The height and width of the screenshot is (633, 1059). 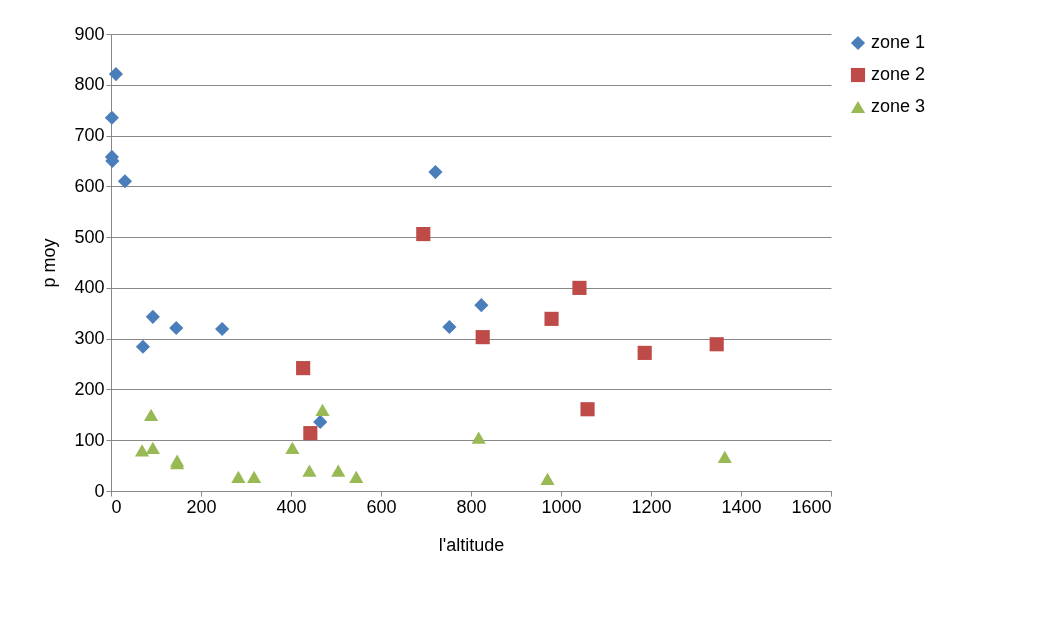 I want to click on x-tick-label: 1600, so click(x=811, y=506).